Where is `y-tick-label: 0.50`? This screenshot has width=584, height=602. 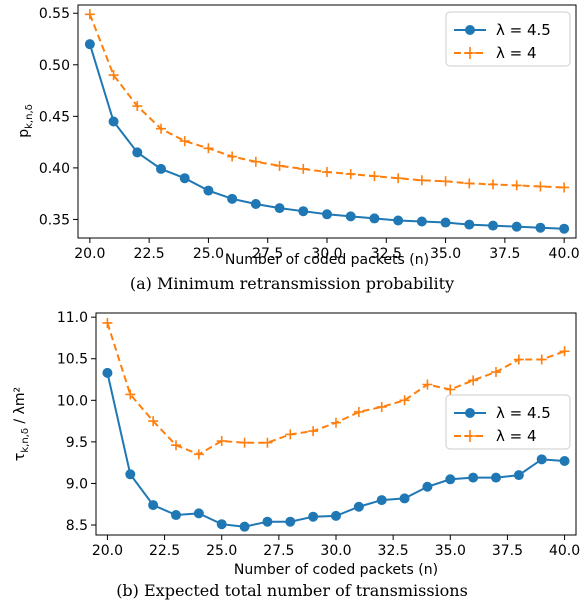 y-tick-label: 0.50 is located at coordinates (54, 66).